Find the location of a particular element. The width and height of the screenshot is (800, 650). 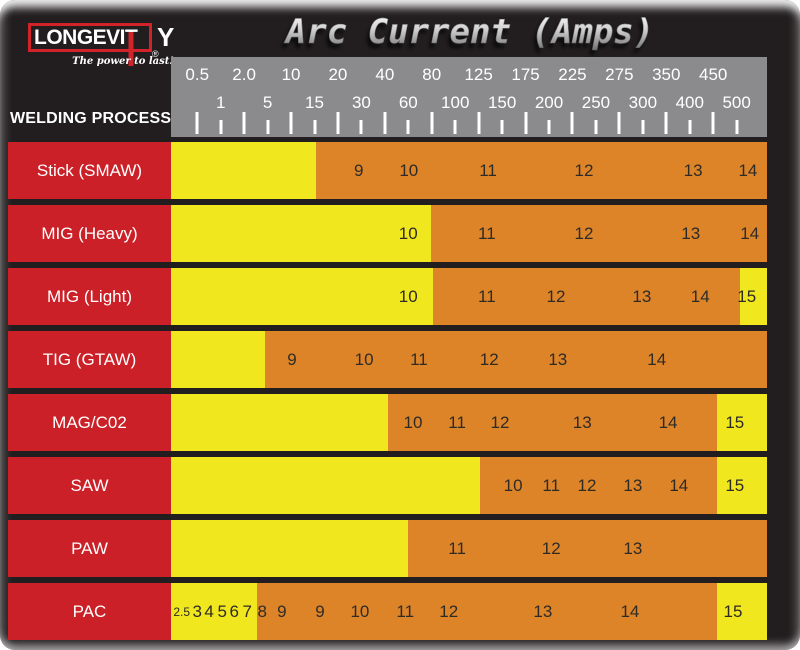

welding-process-axis-label: WELDING PROCESS is located at coordinates (91, 118).